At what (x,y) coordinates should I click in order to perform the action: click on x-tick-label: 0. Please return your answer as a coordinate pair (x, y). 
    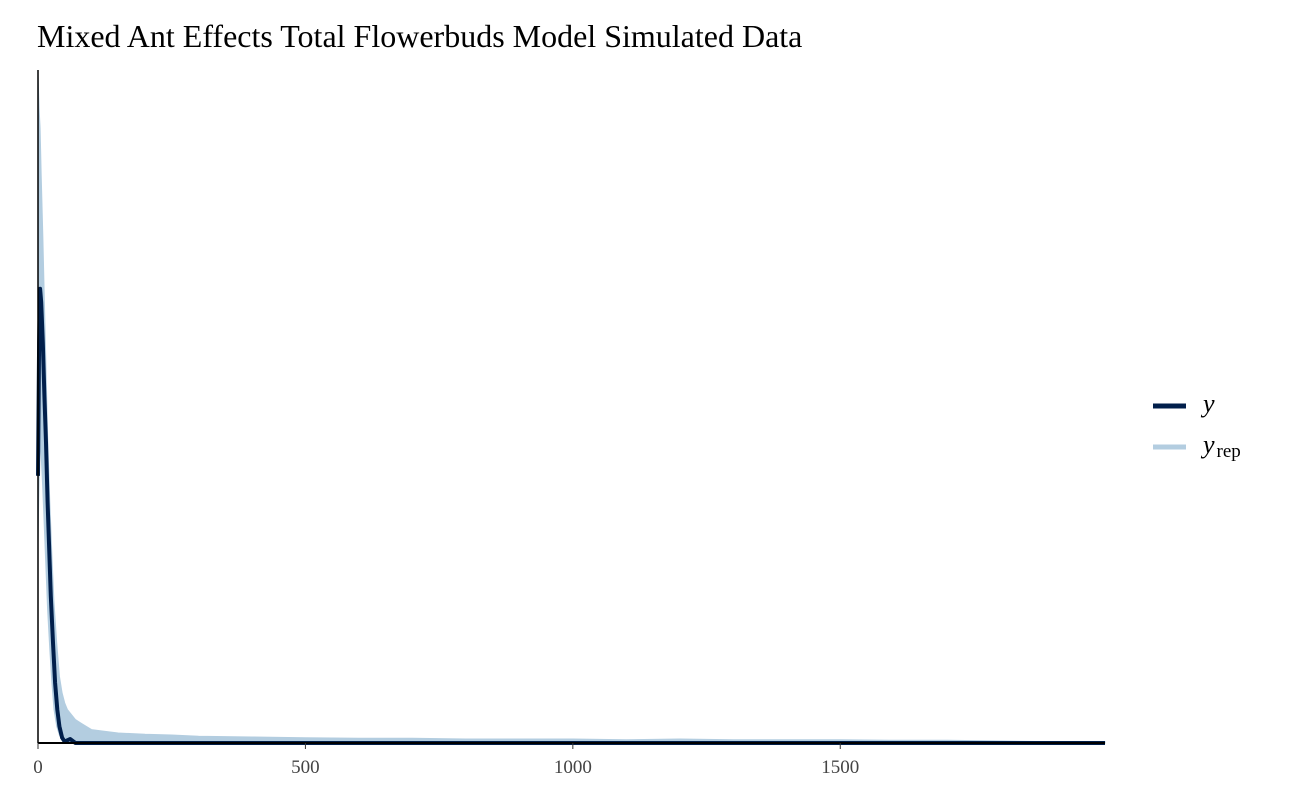
    Looking at the image, I should click on (38, 767).